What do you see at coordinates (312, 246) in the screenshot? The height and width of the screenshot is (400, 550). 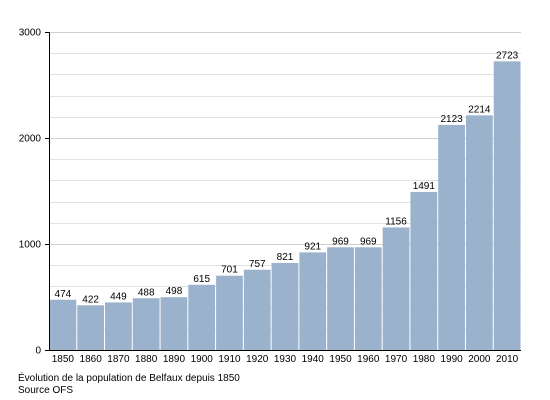 I see `data-label: 921` at bounding box center [312, 246].